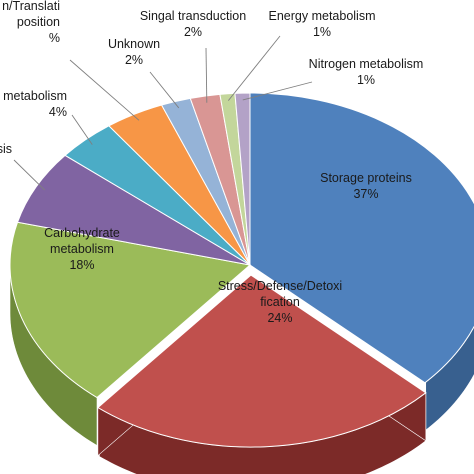  What do you see at coordinates (31, 22) in the screenshot?
I see `slice-label-5: n/Translati position%` at bounding box center [31, 22].